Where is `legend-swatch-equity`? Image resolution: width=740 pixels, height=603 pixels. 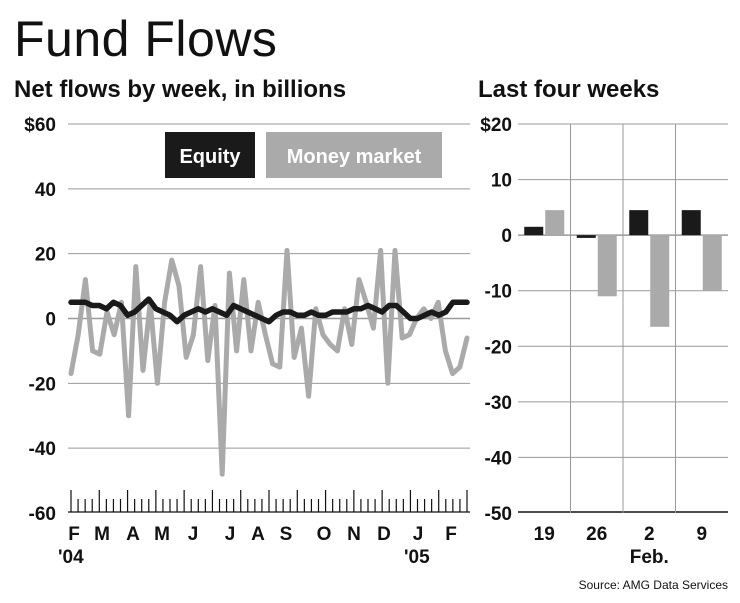 legend-swatch-equity is located at coordinates (210, 155).